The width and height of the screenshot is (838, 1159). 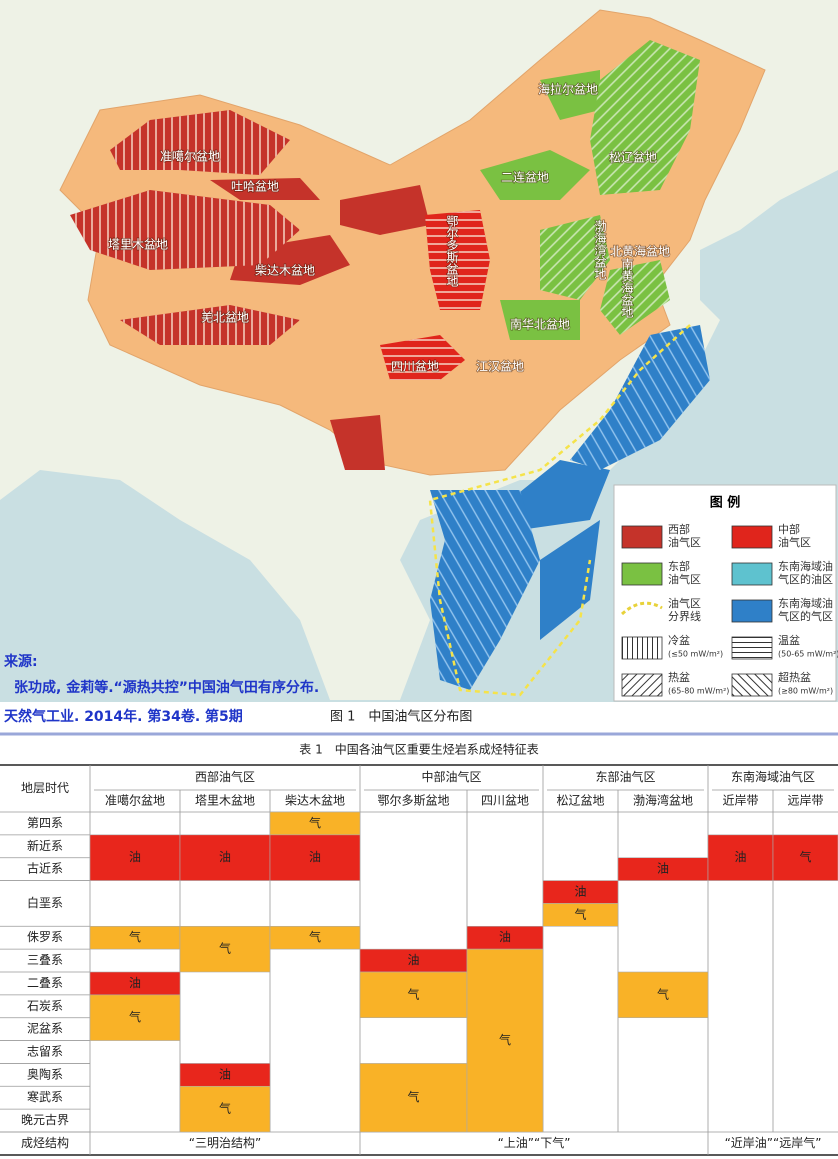 I want to click on legend, so click(x=725, y=593).